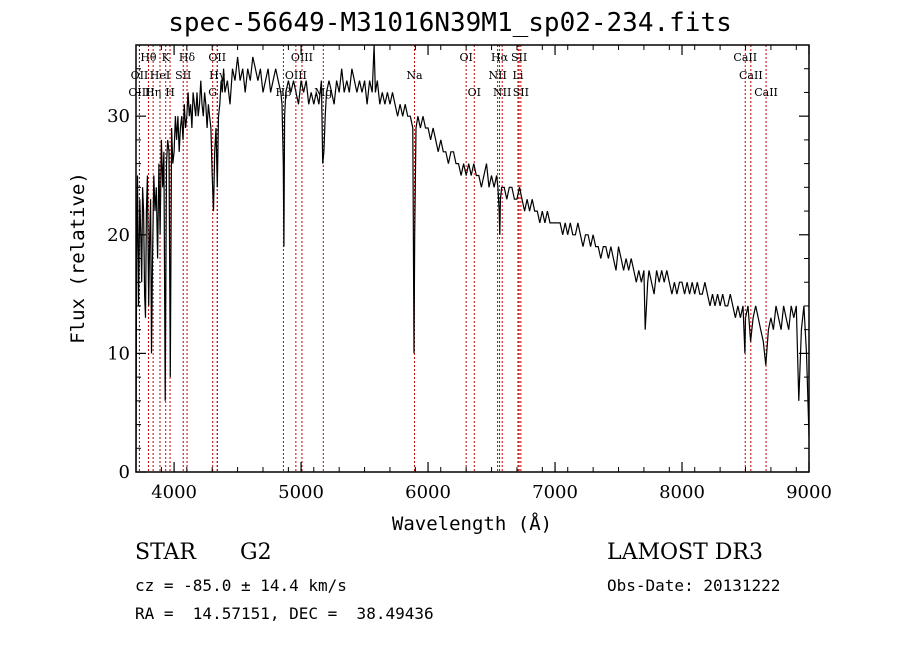 The width and height of the screenshot is (900, 649). Describe the element at coordinates (472, 523) in the screenshot. I see `x-axis-label: Wavelength (Å)` at that location.